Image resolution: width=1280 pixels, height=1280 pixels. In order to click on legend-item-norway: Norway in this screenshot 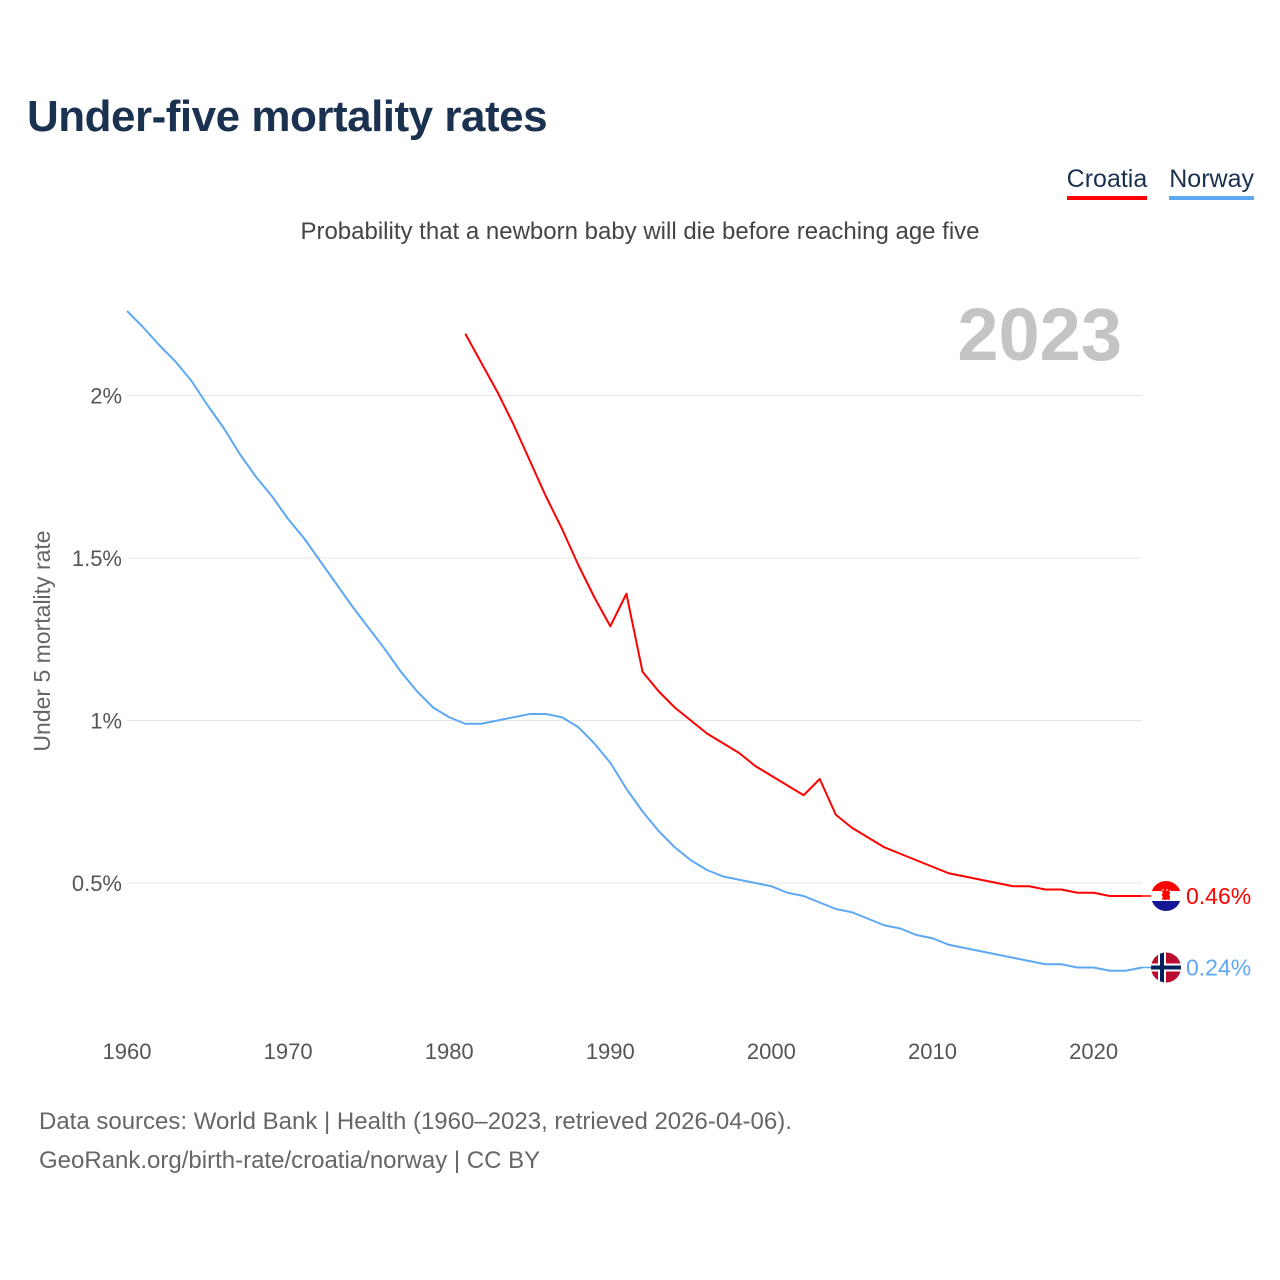, I will do `click(1211, 182)`.